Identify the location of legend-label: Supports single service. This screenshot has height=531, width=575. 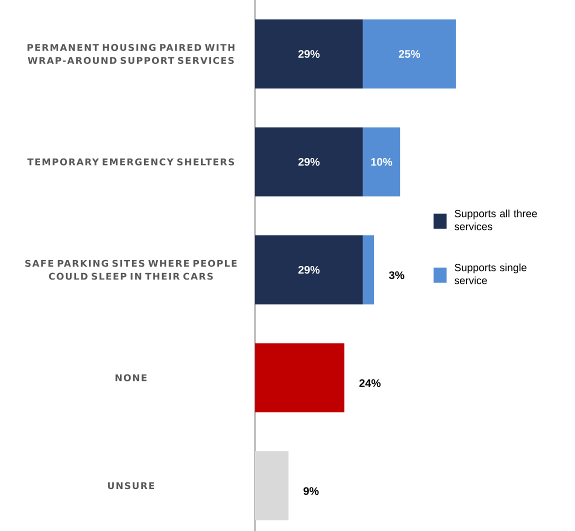
(490, 274).